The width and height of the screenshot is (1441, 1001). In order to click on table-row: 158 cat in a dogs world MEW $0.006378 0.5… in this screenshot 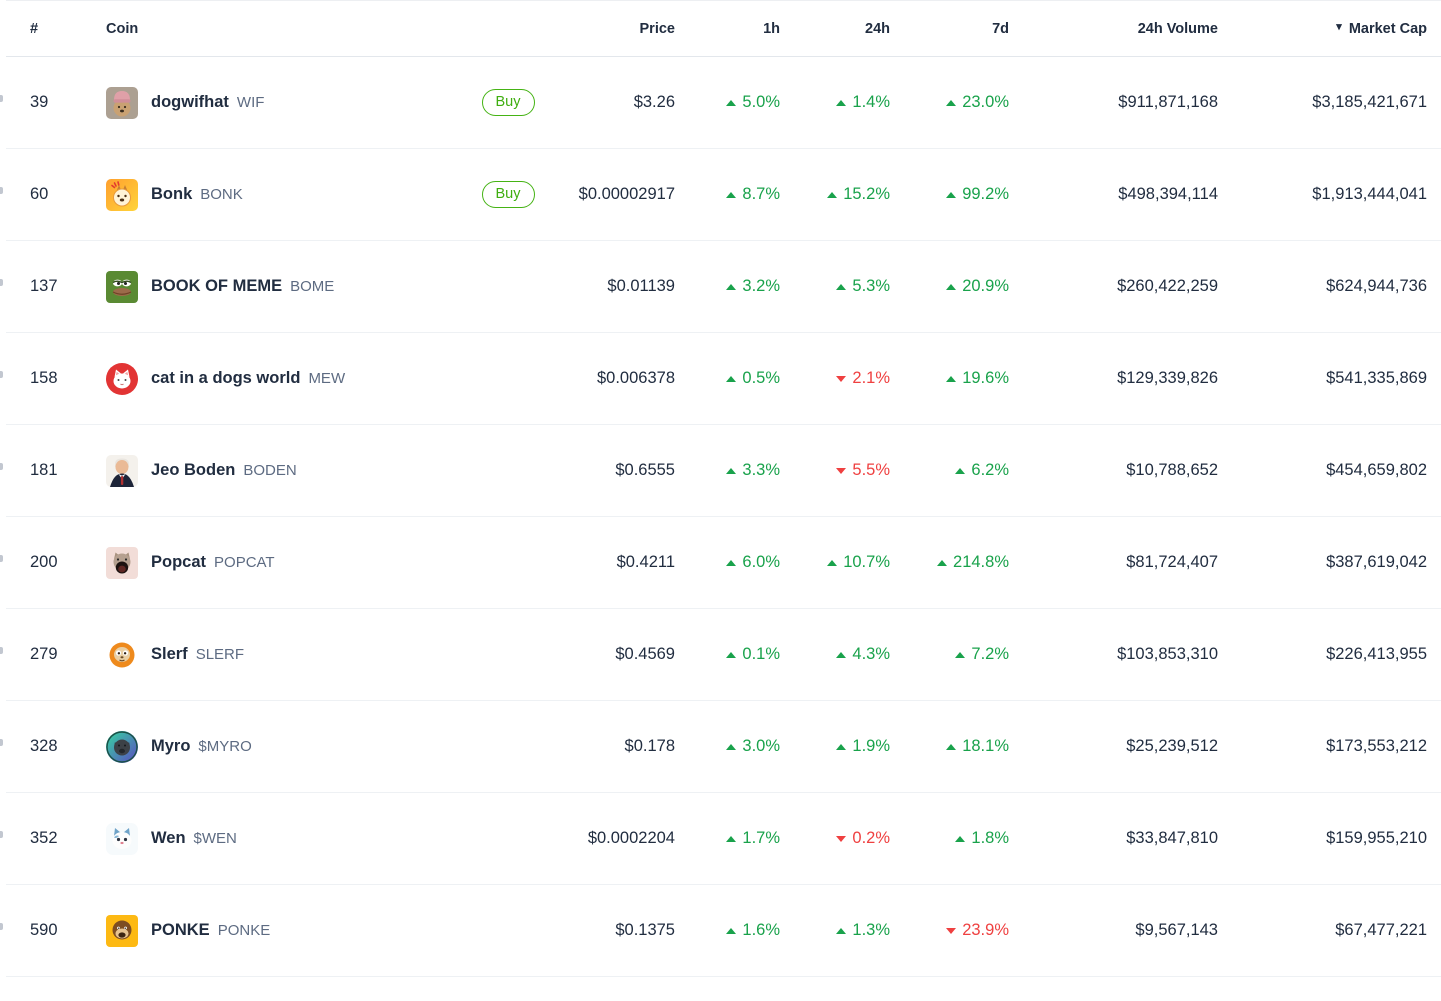, I will do `click(720, 379)`.